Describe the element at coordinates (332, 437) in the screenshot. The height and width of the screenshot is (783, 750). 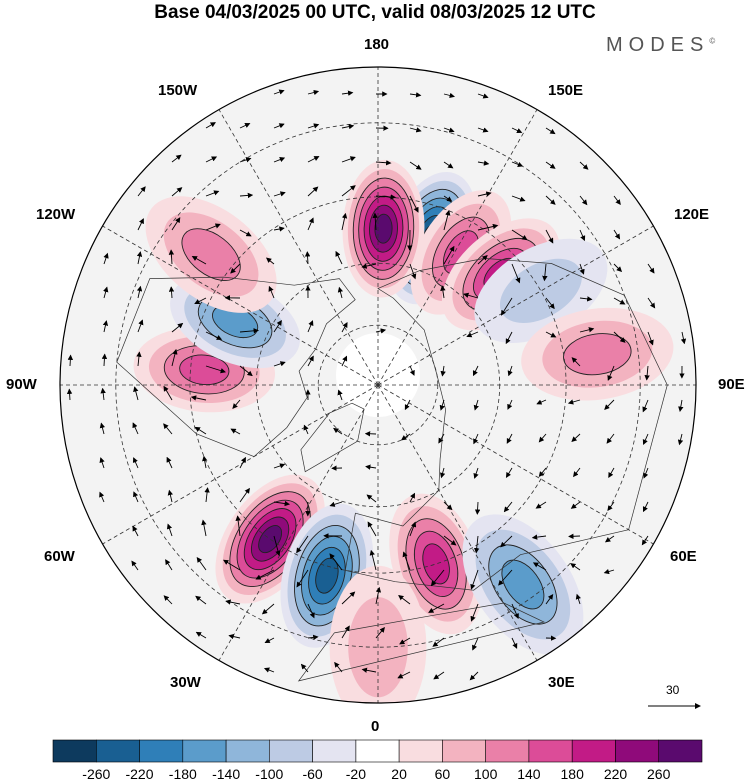
I see `coastline-greenland` at that location.